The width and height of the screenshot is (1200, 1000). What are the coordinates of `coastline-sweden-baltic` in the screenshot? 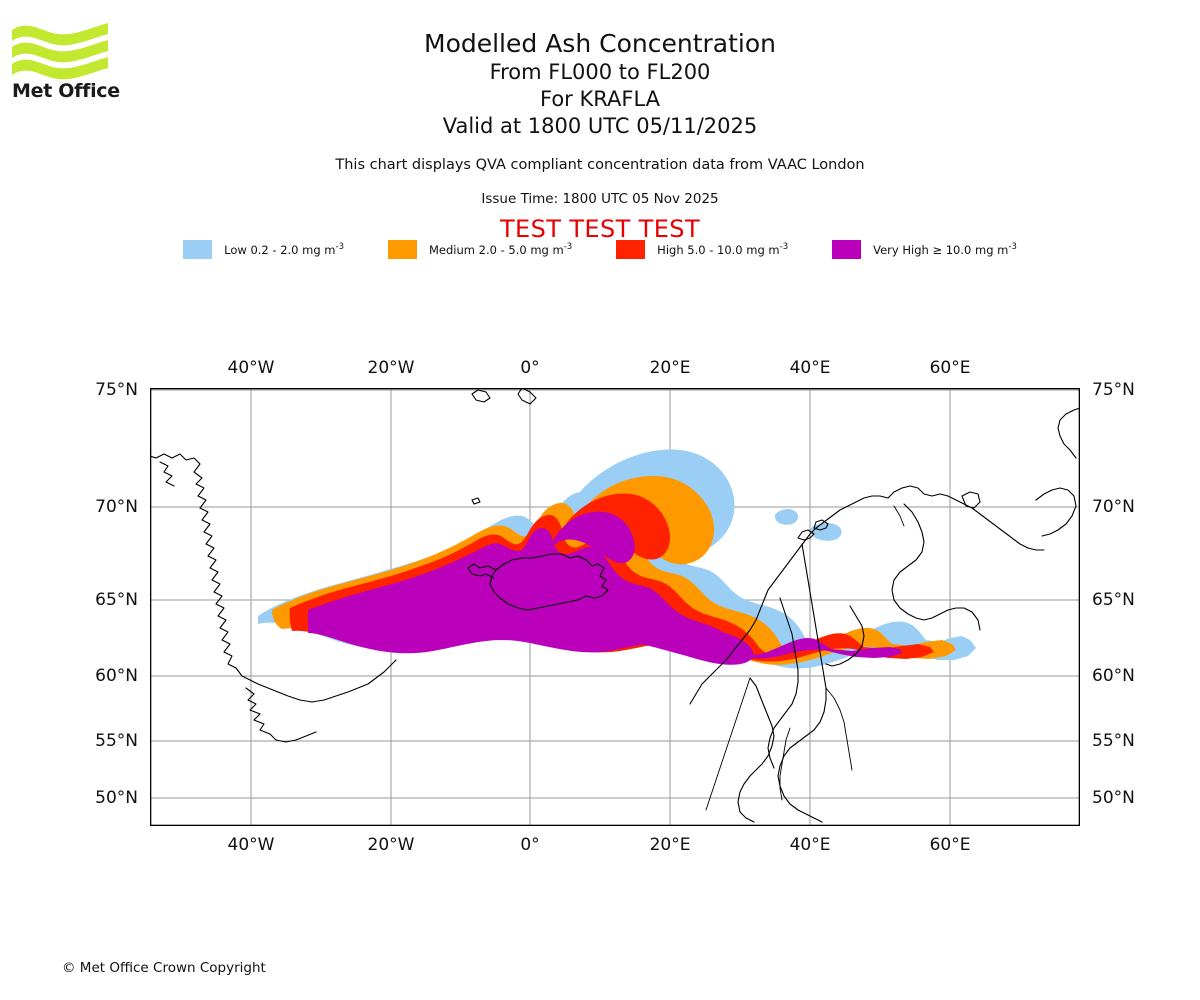 It's located at (756, 750).